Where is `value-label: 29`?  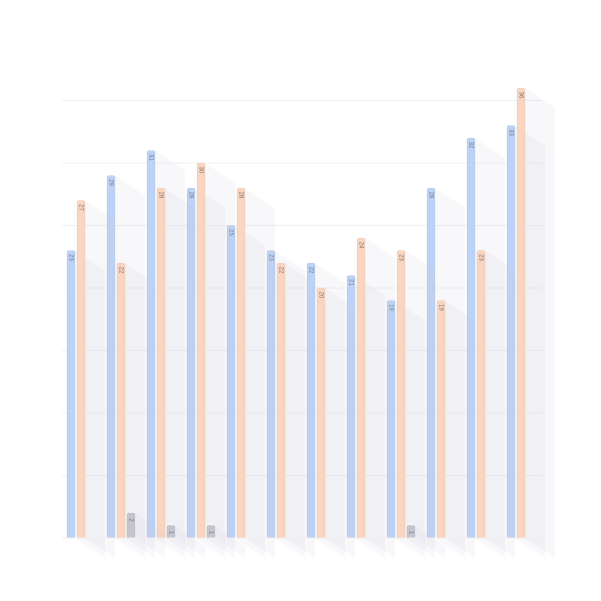 value-label: 29 is located at coordinates (110, 182).